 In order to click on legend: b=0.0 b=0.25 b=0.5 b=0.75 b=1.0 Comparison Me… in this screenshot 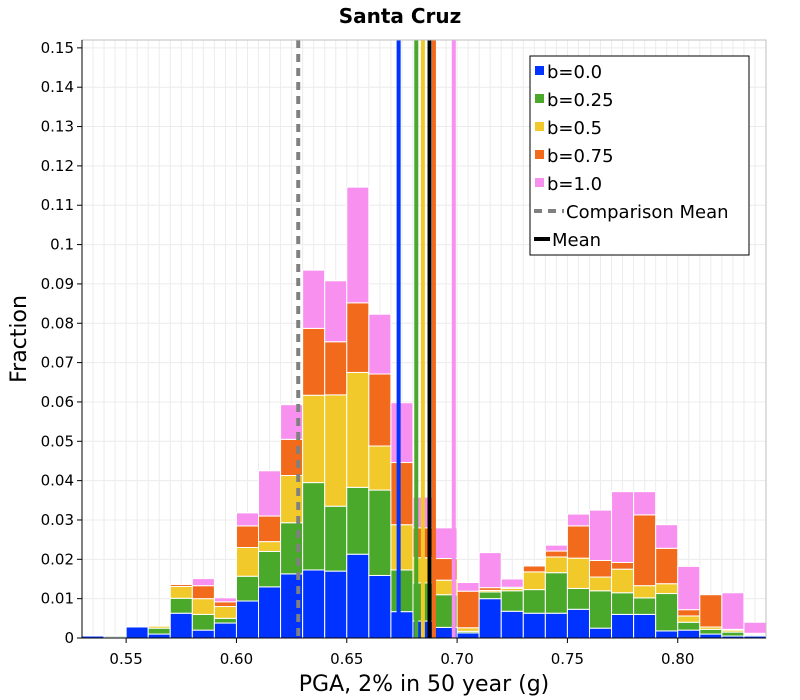, I will do `click(639, 155)`.